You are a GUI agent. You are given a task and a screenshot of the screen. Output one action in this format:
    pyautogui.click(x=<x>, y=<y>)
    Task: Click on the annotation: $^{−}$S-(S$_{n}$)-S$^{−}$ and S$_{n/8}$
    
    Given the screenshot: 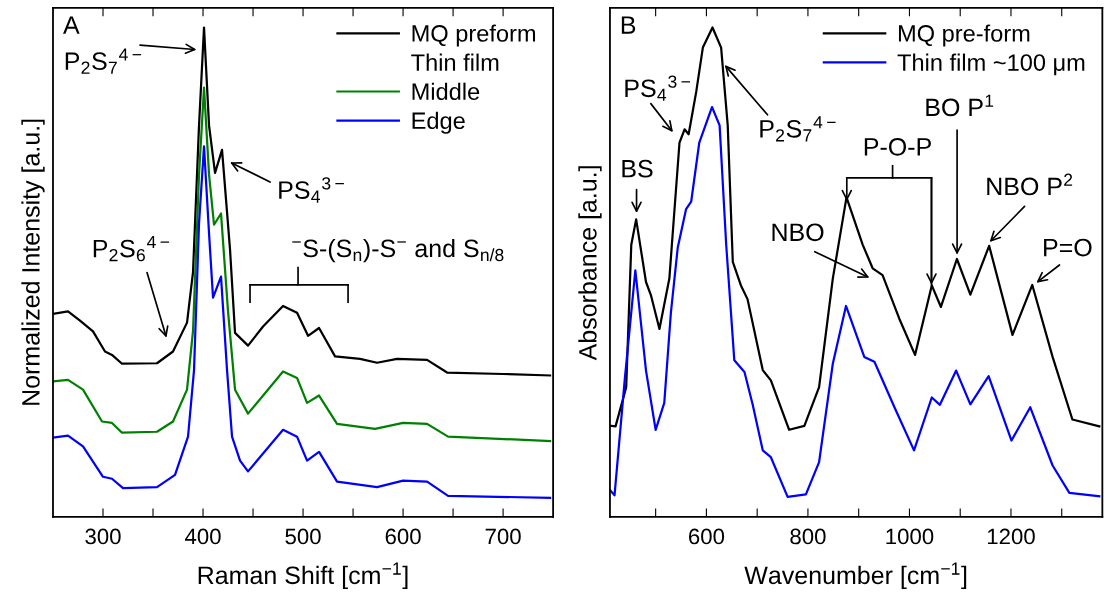 What is the action you would take?
    pyautogui.click(x=398, y=250)
    